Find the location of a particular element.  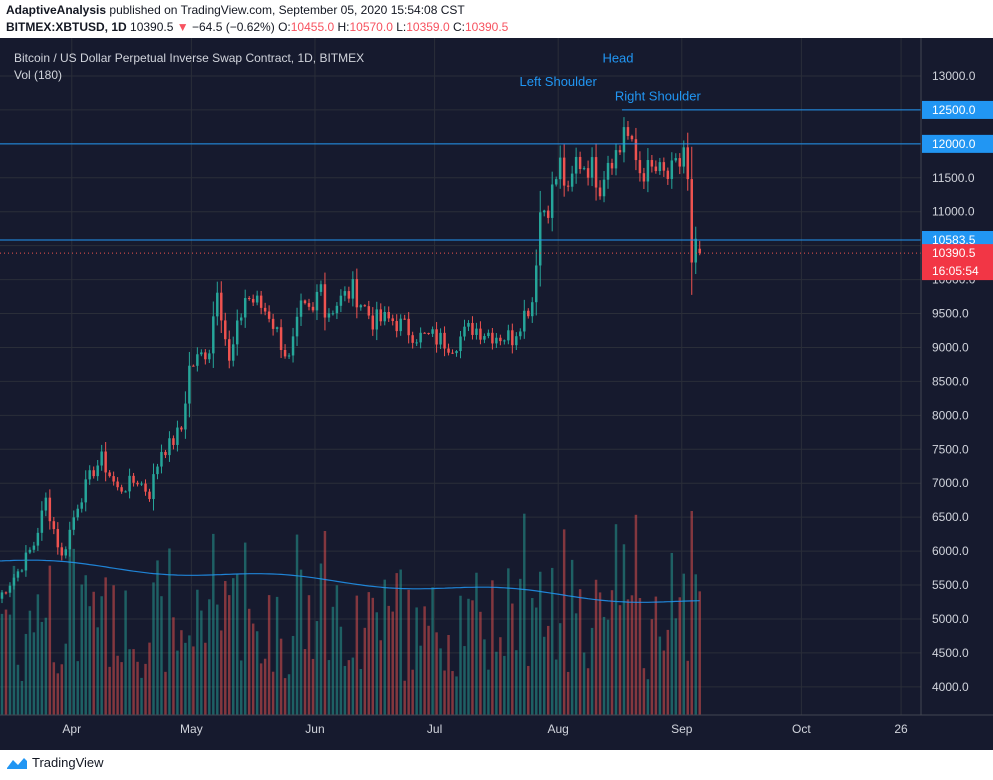

high-label: H: is located at coordinates (343, 27).